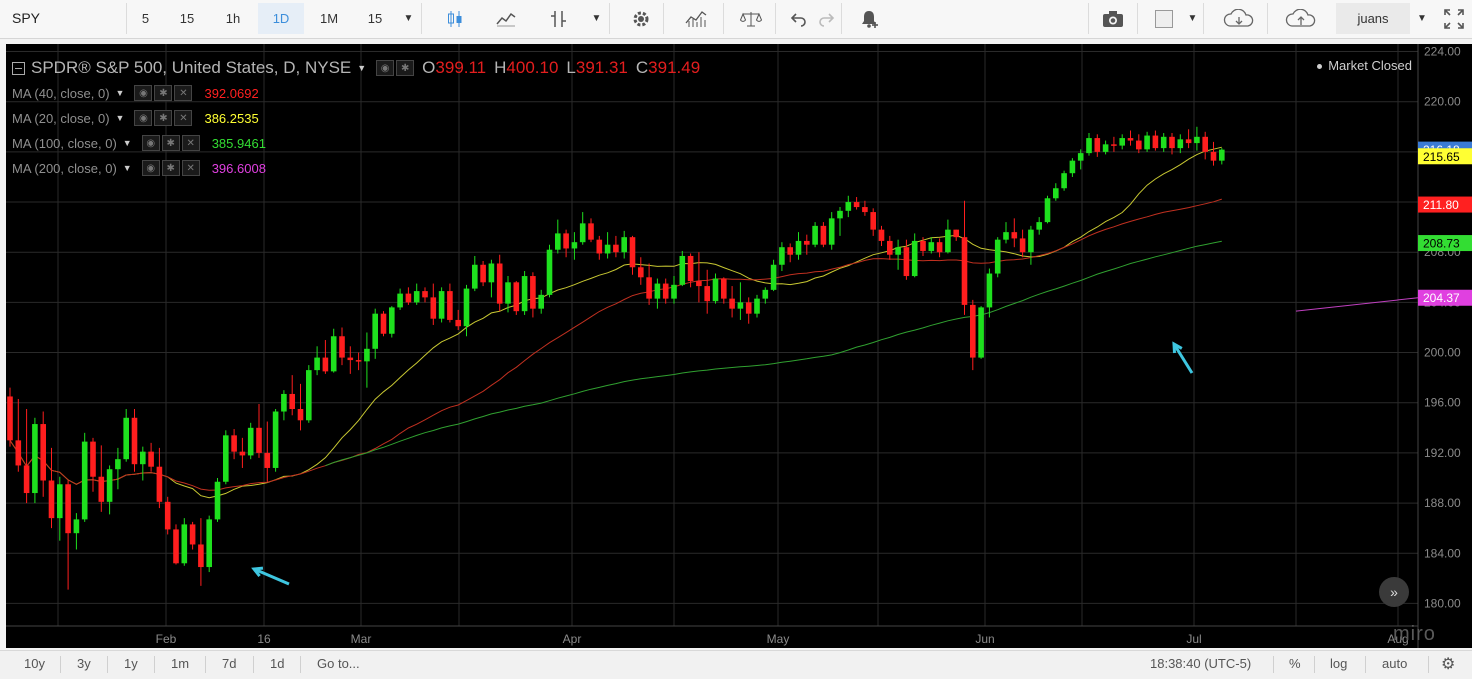 This screenshot has width=1472, height=679. I want to click on undo-button, so click(798, 18).